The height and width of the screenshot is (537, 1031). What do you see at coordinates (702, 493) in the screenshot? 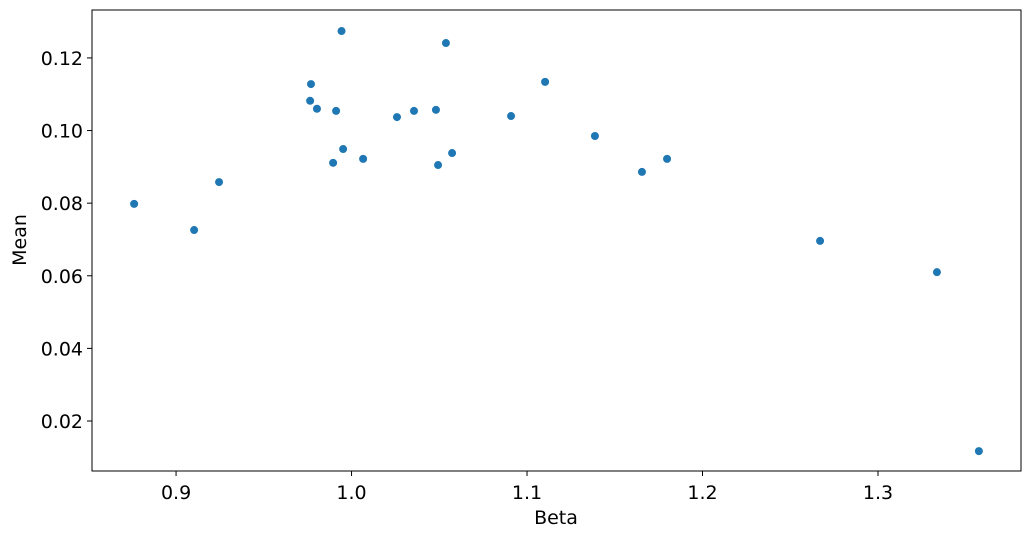
I see `x-tick-label: 1.2` at bounding box center [702, 493].